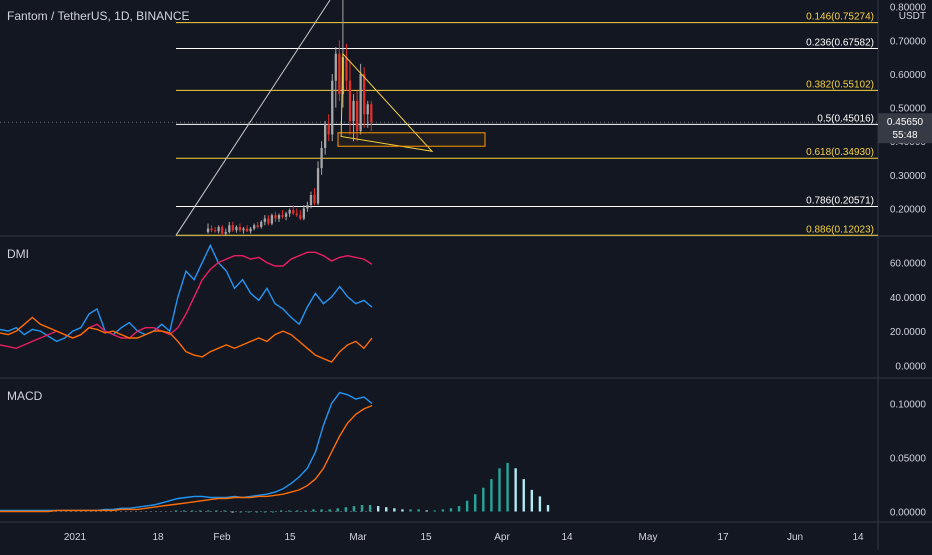 The image size is (932, 555). I want to click on macd-pane-title: MACD, so click(25, 396).